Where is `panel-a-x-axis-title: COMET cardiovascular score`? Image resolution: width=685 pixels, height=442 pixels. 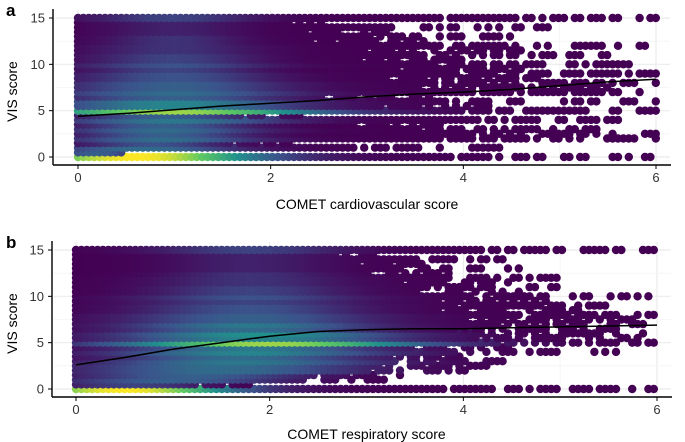 panel-a-x-axis-title: COMET cardiovascular score is located at coordinates (367, 204).